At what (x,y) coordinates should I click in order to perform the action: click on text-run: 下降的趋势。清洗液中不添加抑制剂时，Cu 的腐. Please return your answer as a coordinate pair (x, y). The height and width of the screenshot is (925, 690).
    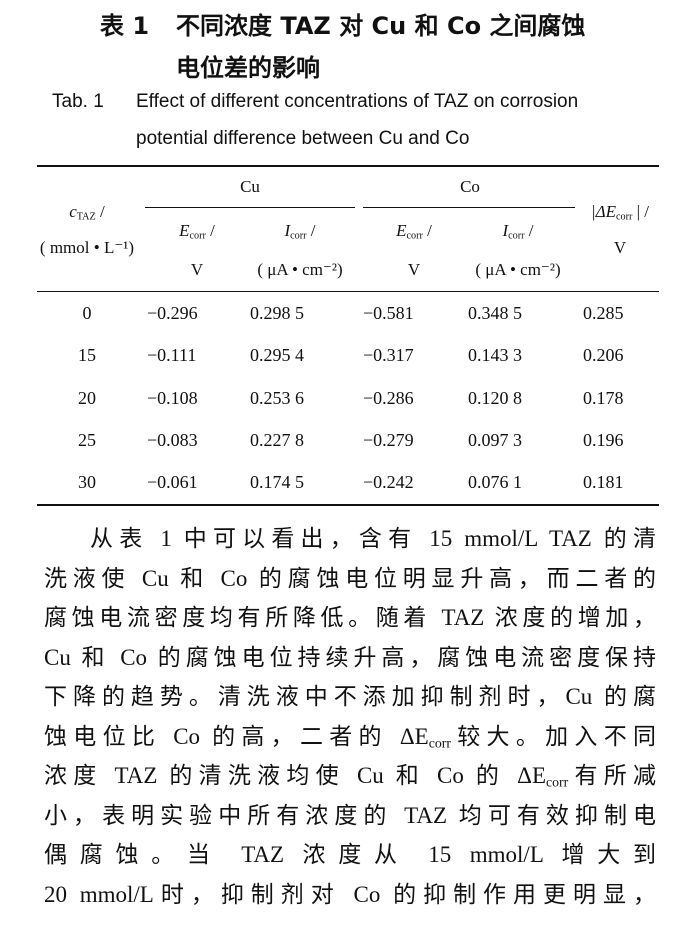
    Looking at the image, I should click on (350, 696).